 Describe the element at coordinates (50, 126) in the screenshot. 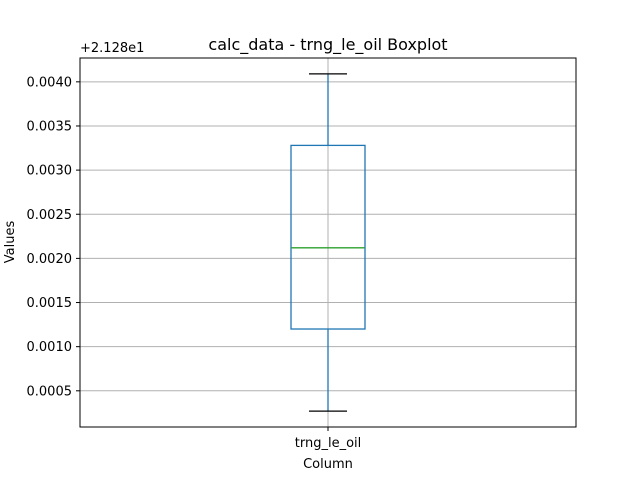

I see `y-tick-label: 0.0035` at that location.